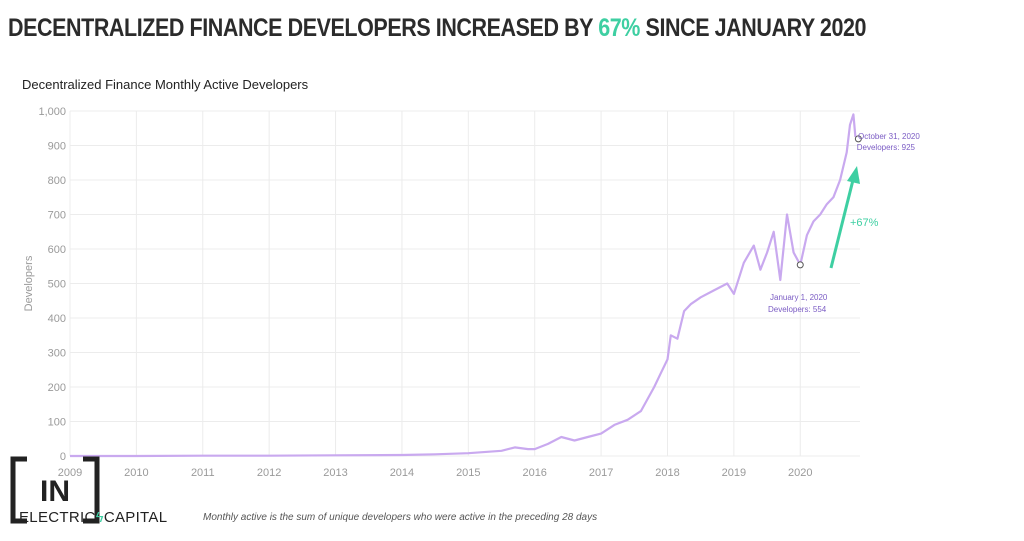 The height and width of the screenshot is (541, 1024). I want to click on logo-text-prefix: ELECTRIC, so click(57, 517).